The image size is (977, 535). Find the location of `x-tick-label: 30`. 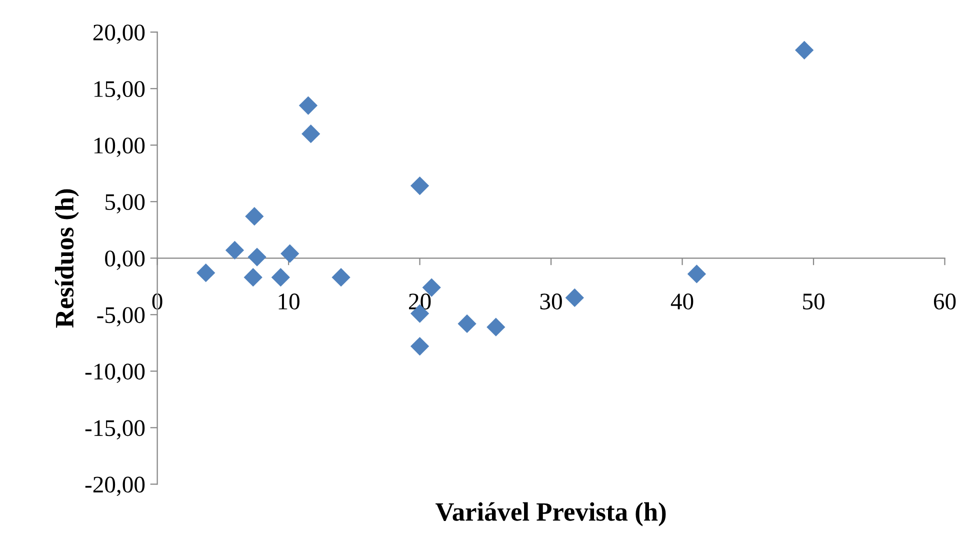

x-tick-label: 30 is located at coordinates (551, 302).